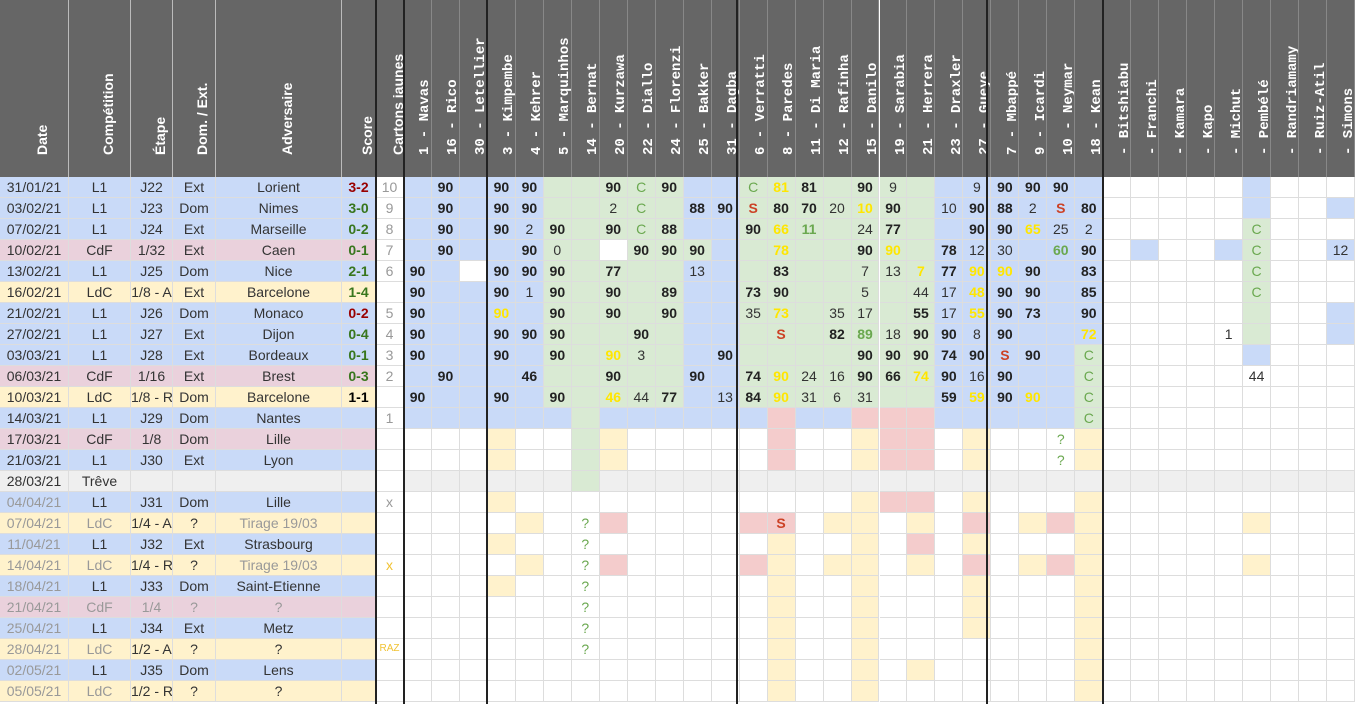 This screenshot has width=1355, height=704. What do you see at coordinates (613, 397) in the screenshot?
I see `player-cell: 46` at bounding box center [613, 397].